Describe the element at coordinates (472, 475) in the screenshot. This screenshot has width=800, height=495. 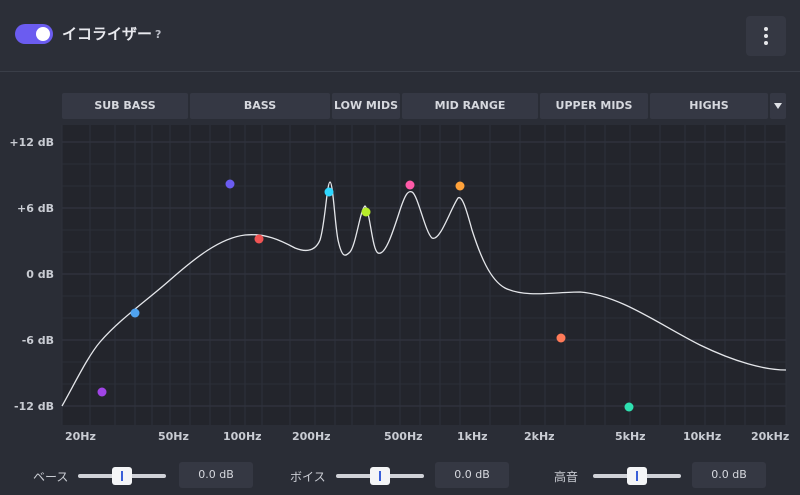
I see `voice-value: 0.0 dB` at that location.